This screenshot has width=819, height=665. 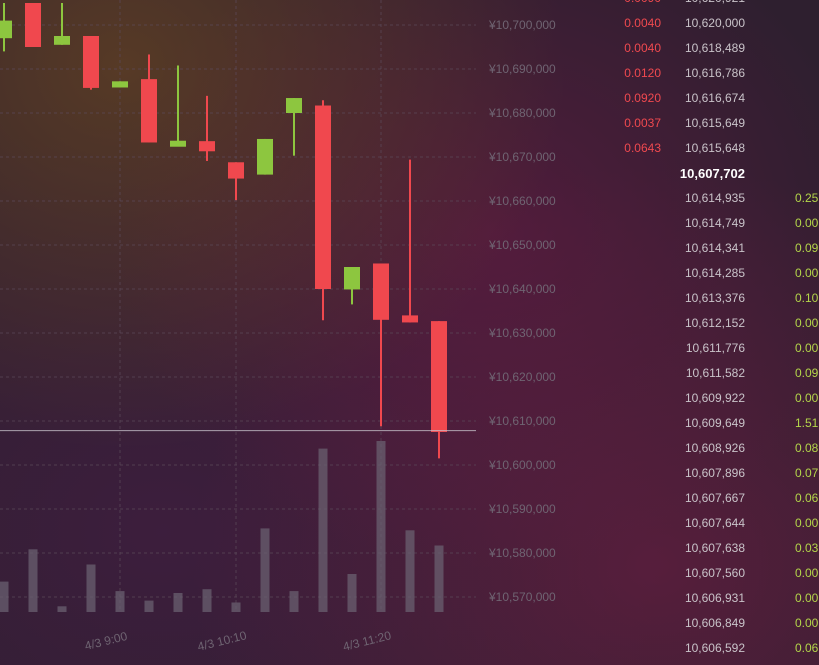 What do you see at coordinates (642, 5) in the screenshot?
I see `ask-amount: 0.0090` at bounding box center [642, 5].